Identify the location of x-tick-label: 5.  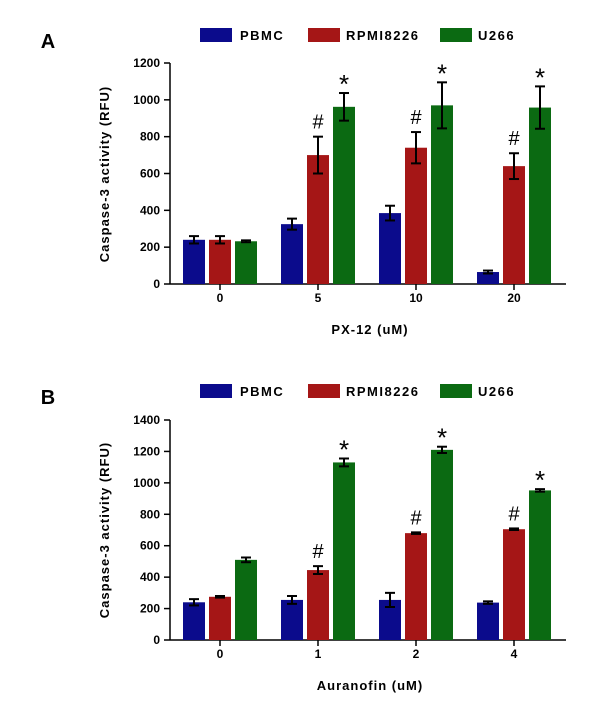
(318, 298).